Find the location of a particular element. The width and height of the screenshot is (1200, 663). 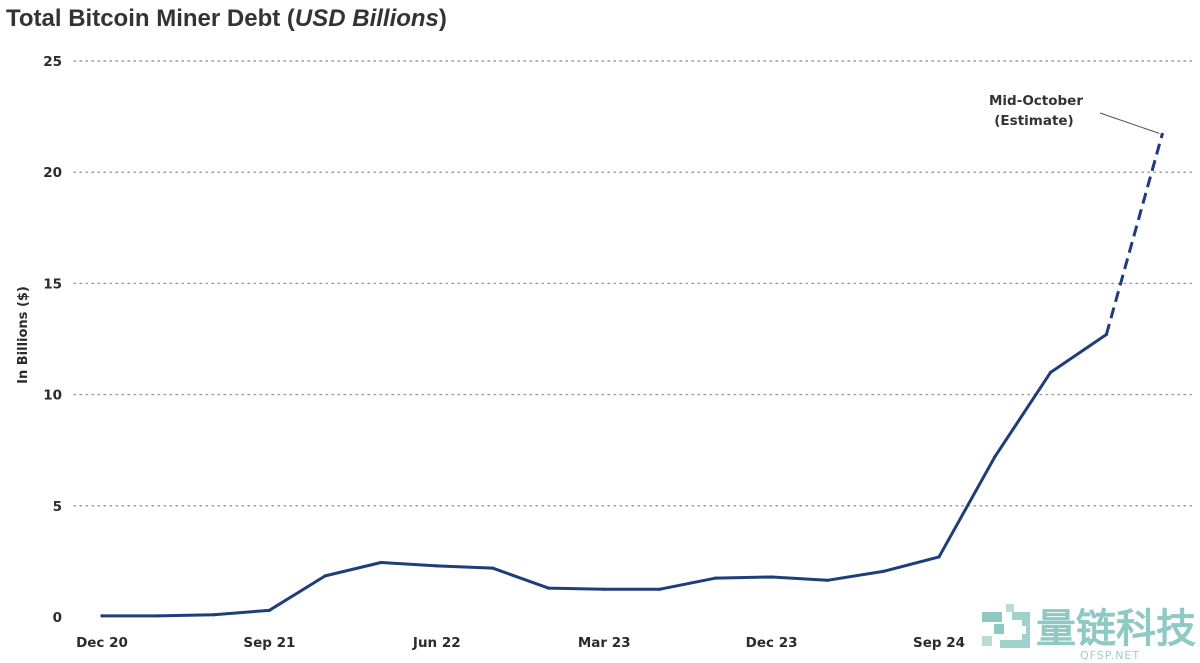

y-tick-label: 20 is located at coordinates (52, 173).